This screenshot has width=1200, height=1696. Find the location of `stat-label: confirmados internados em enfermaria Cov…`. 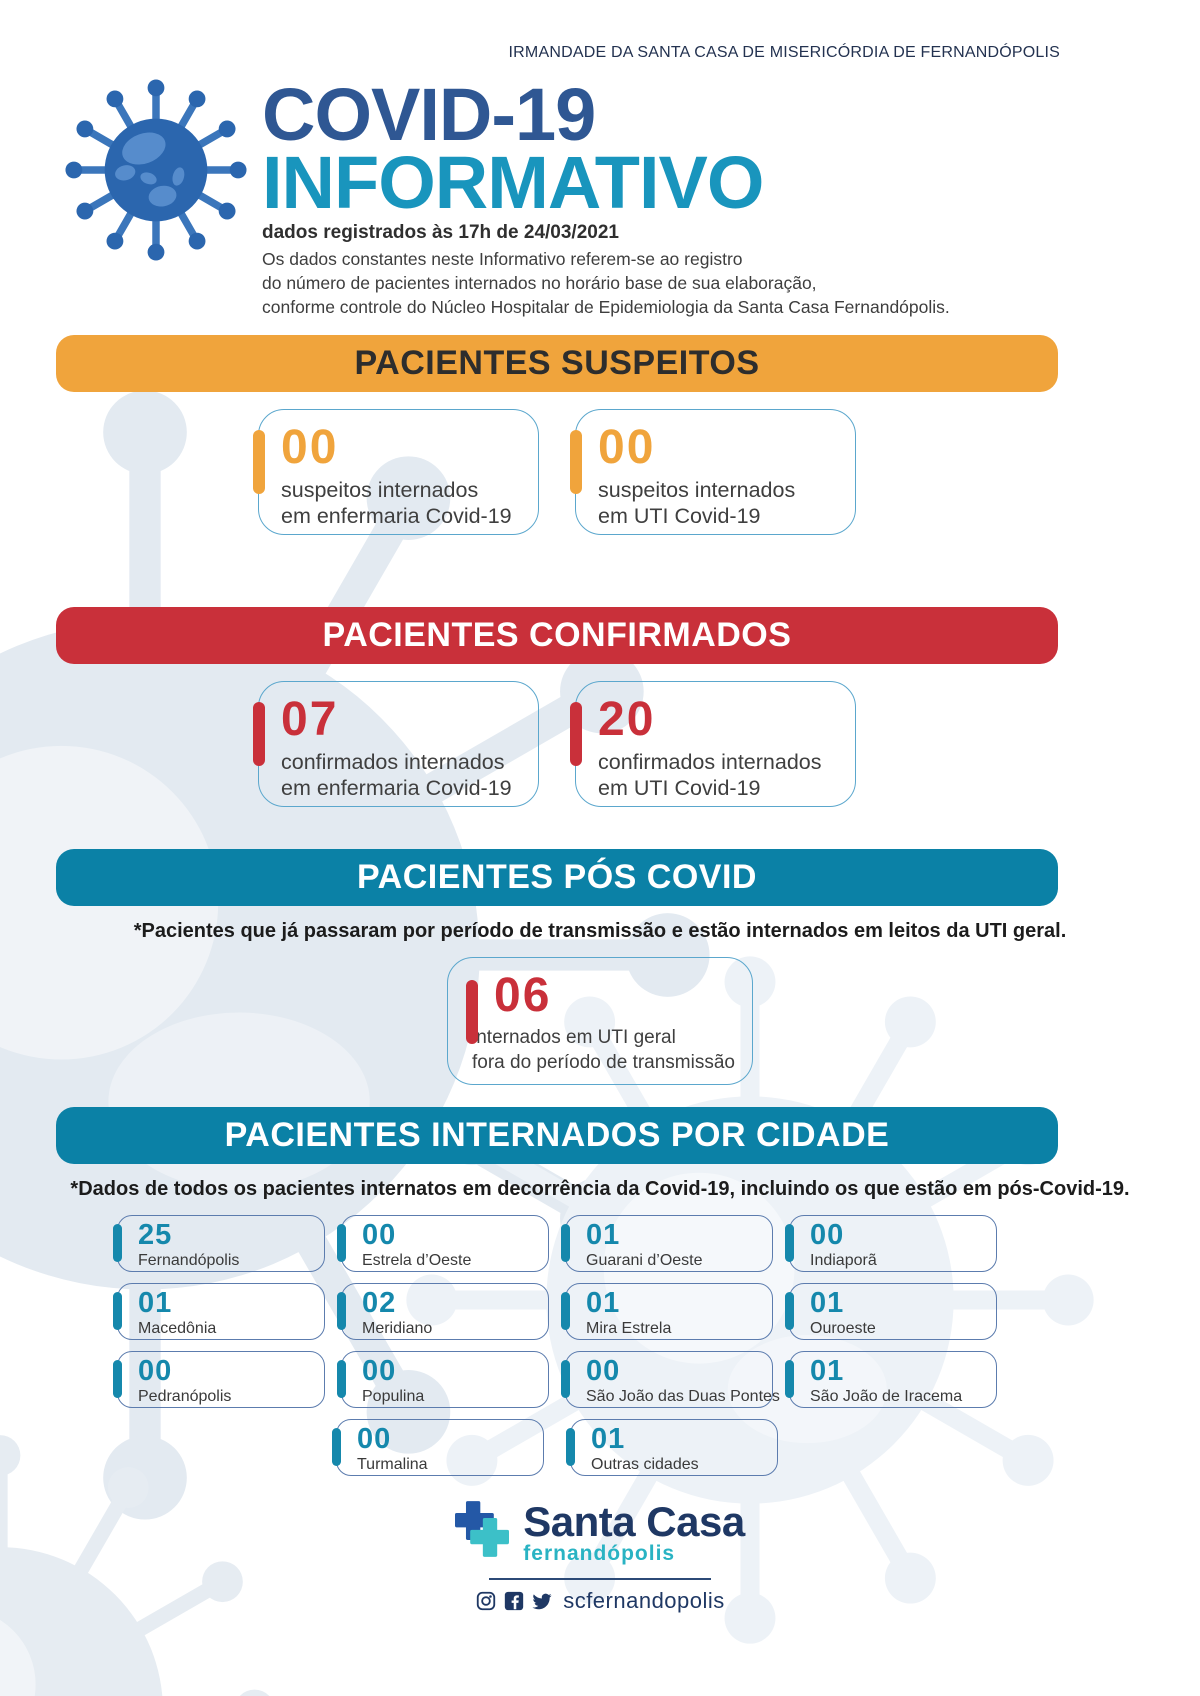

stat-label: confirmados internados em enfermaria Cov… is located at coordinates (396, 775).